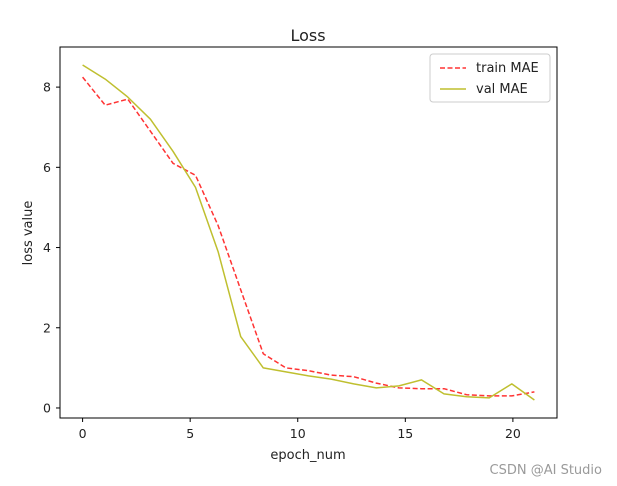  I want to click on x-tick-label: 15, so click(405, 433).